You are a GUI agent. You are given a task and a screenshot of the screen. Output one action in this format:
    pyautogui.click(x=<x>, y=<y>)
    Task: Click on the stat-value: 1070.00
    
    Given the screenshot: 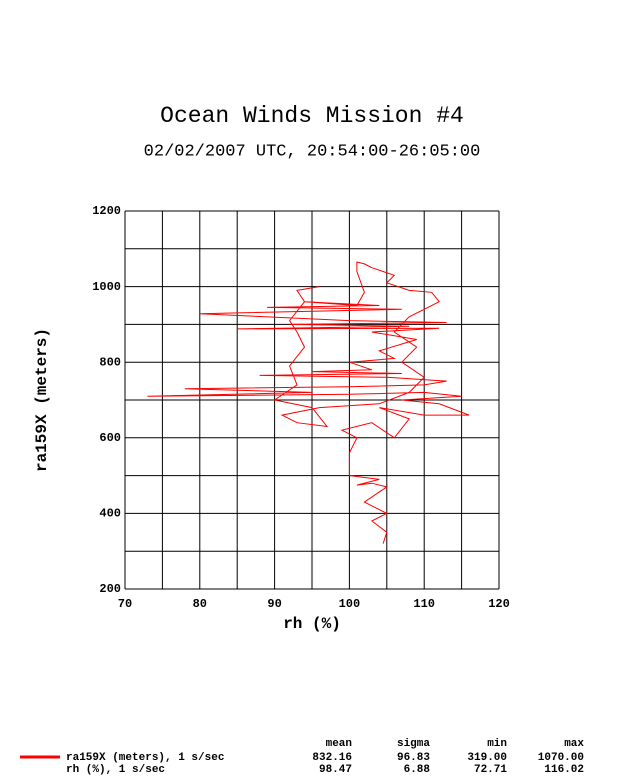 What is the action you would take?
    pyautogui.click(x=561, y=758)
    